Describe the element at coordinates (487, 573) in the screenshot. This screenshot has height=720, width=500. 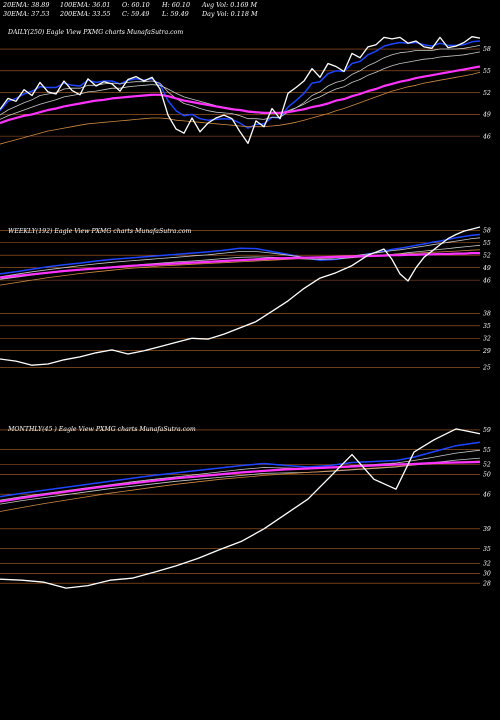
I see `y-tick-label: 30` at that location.